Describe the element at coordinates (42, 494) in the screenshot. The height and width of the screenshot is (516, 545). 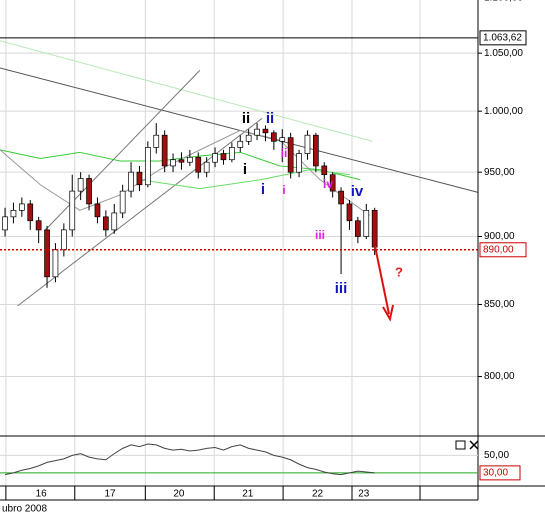
I see `x-tick-label: 16` at that location.